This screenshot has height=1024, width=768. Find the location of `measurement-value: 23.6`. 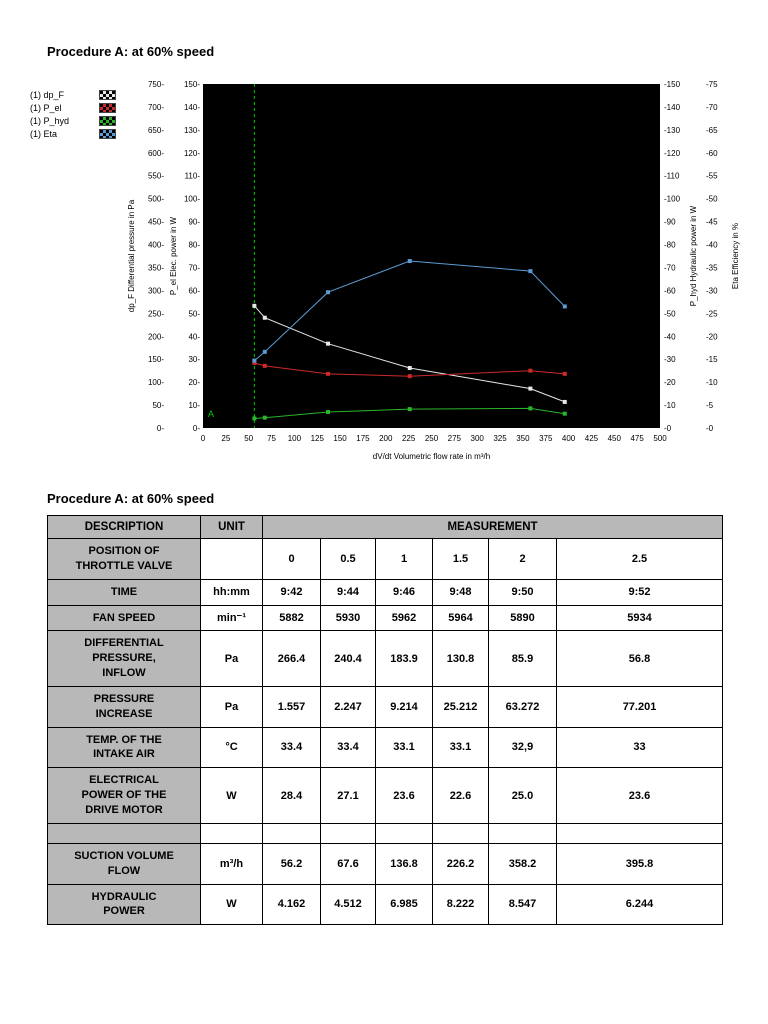

measurement-value: 23.6 is located at coordinates (404, 795).